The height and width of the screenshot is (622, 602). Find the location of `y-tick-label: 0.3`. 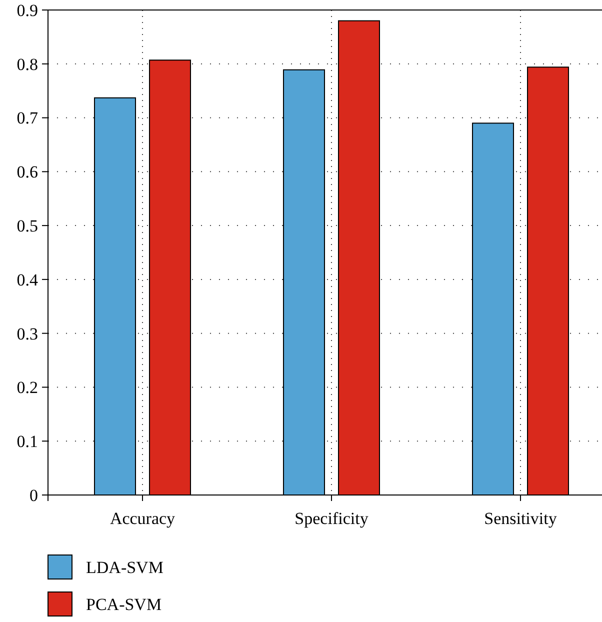

y-tick-label: 0.3 is located at coordinates (27, 334).